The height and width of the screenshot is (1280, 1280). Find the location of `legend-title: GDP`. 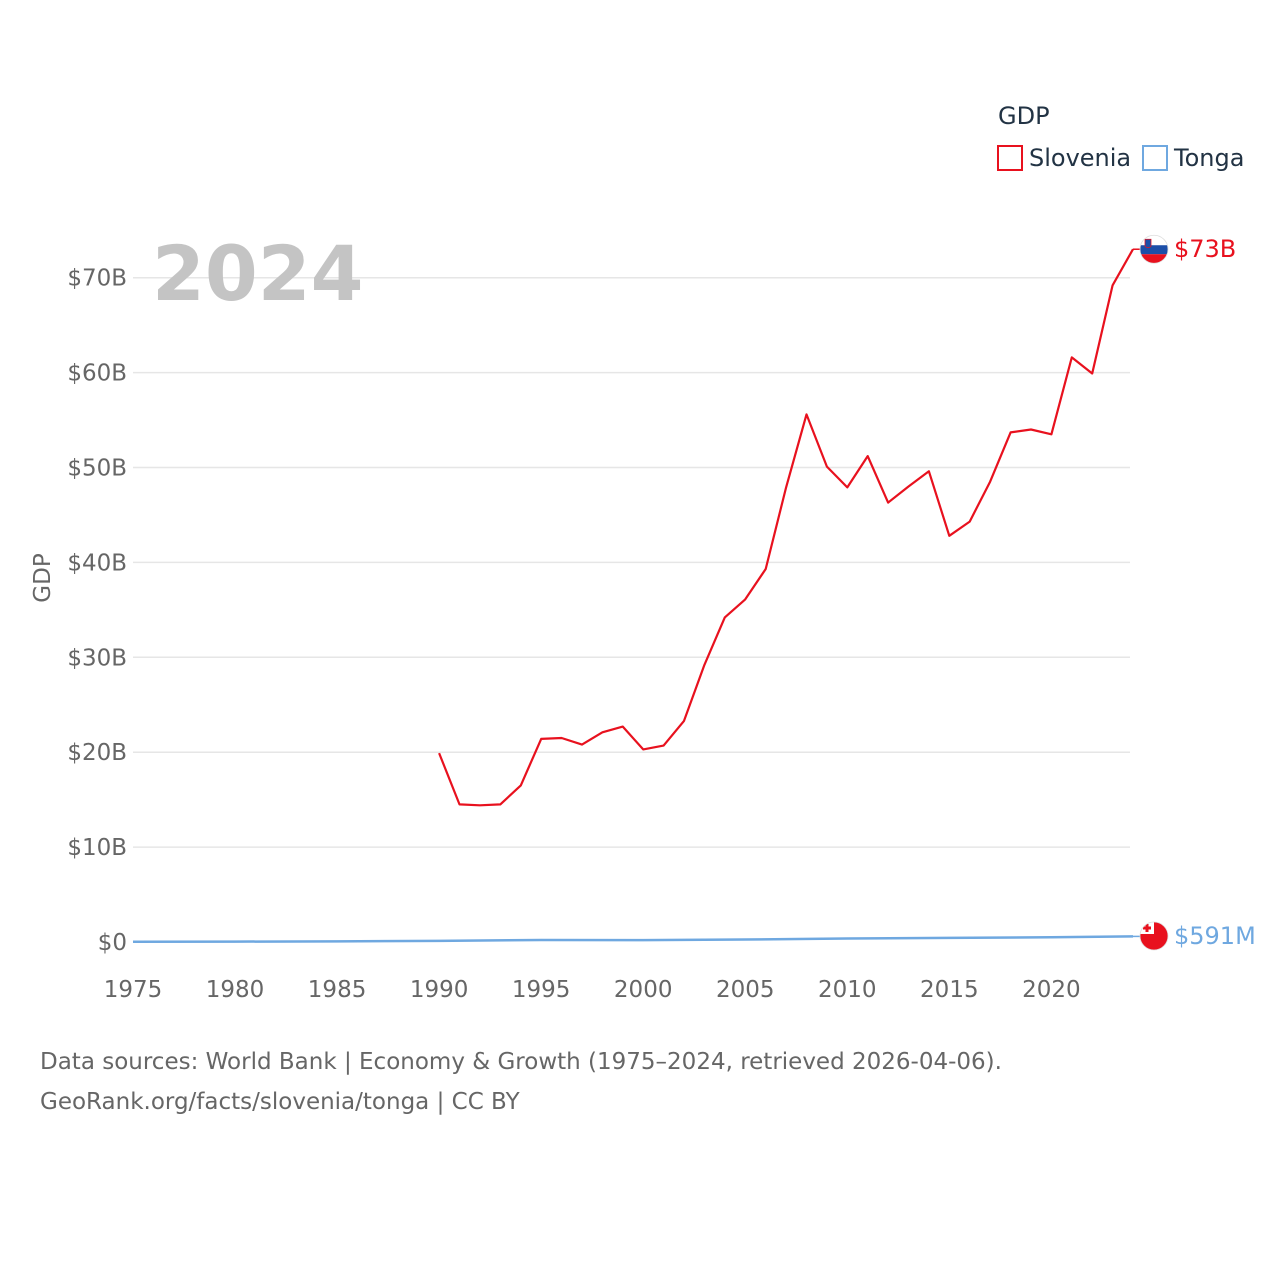

legend-title: GDP is located at coordinates (1024, 116).